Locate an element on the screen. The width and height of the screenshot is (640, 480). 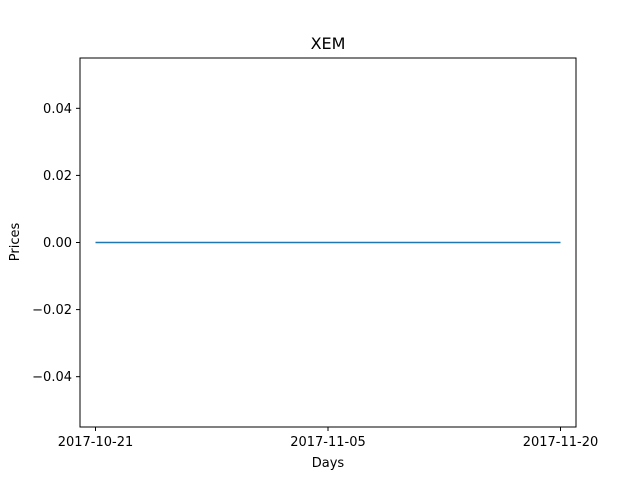
y-axis-label: Prices is located at coordinates (15, 242).